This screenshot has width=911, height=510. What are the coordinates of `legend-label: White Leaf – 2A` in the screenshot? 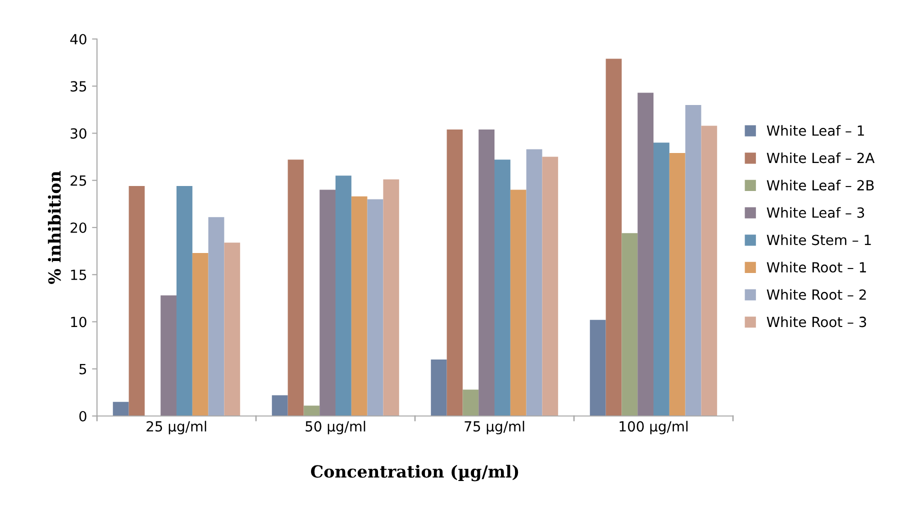 It's located at (820, 158).